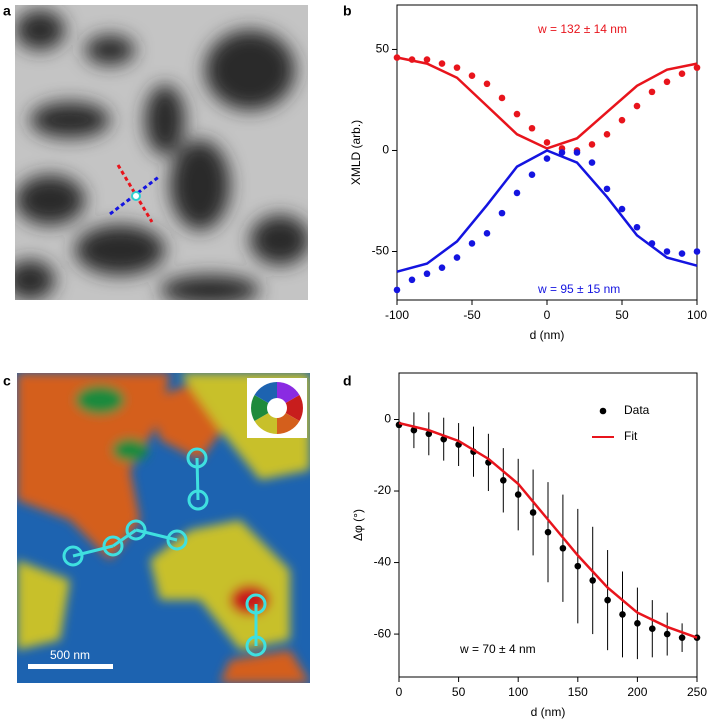 This screenshot has width=707, height=725. What do you see at coordinates (637, 410) in the screenshot?
I see `legend-label: Data` at bounding box center [637, 410].